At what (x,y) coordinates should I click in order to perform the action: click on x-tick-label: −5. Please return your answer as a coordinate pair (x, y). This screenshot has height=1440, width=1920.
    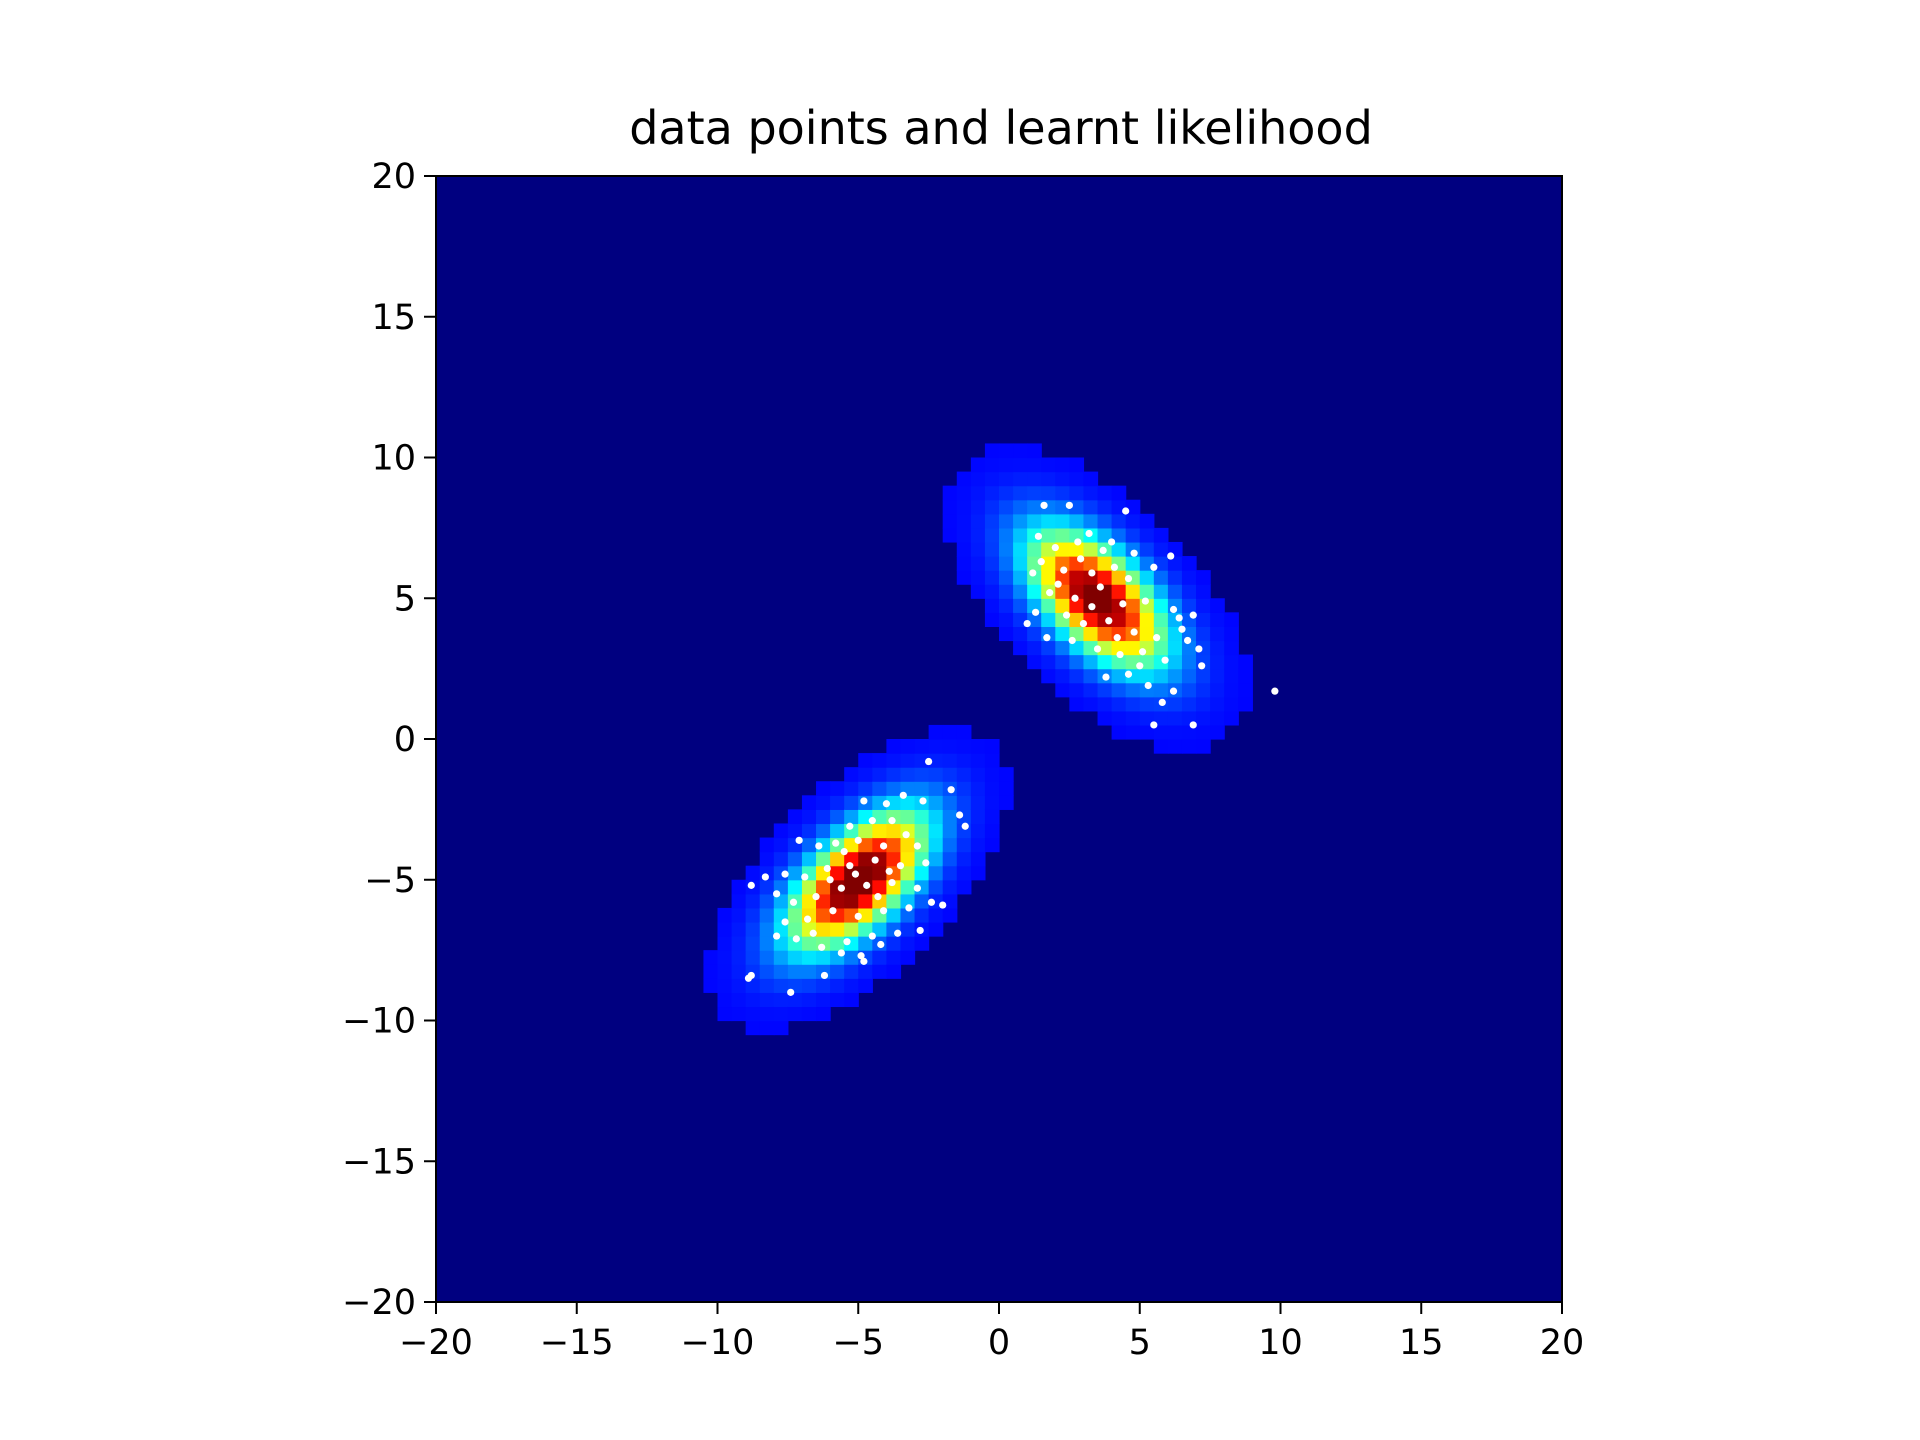
    Looking at the image, I should click on (858, 1343).